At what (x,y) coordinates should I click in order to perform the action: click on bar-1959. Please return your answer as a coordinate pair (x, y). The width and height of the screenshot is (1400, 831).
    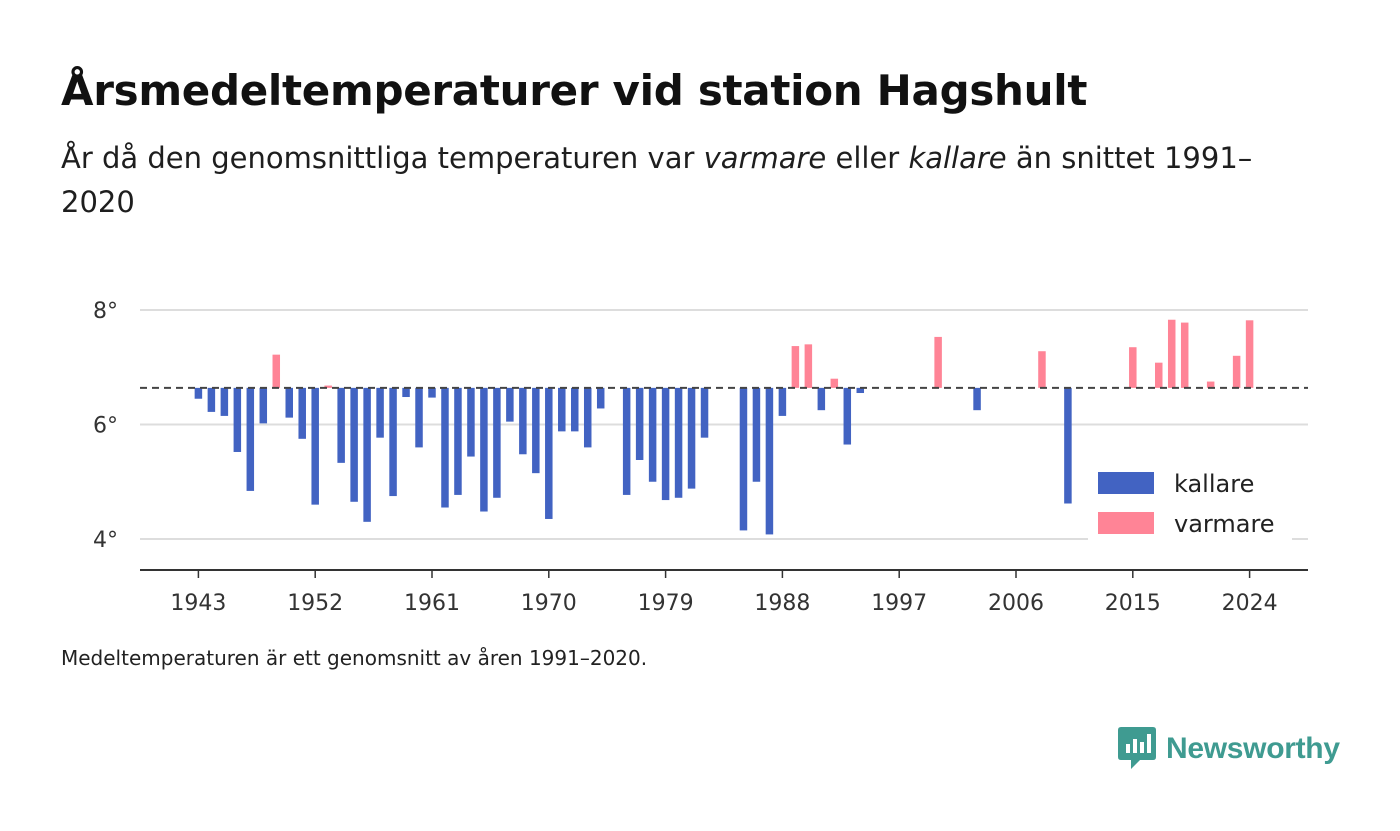
    Looking at the image, I should click on (406, 392).